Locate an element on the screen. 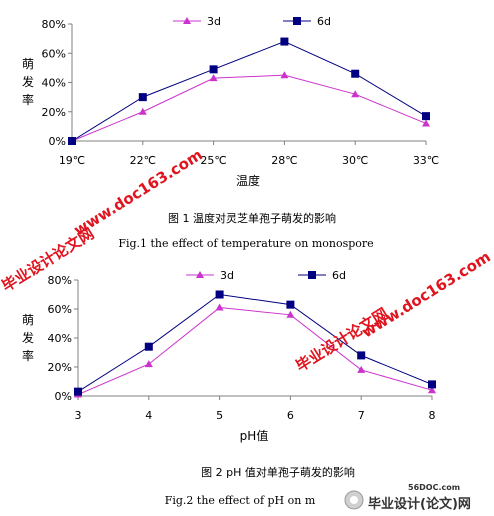  x-axis-label: pH值 is located at coordinates (254, 435).